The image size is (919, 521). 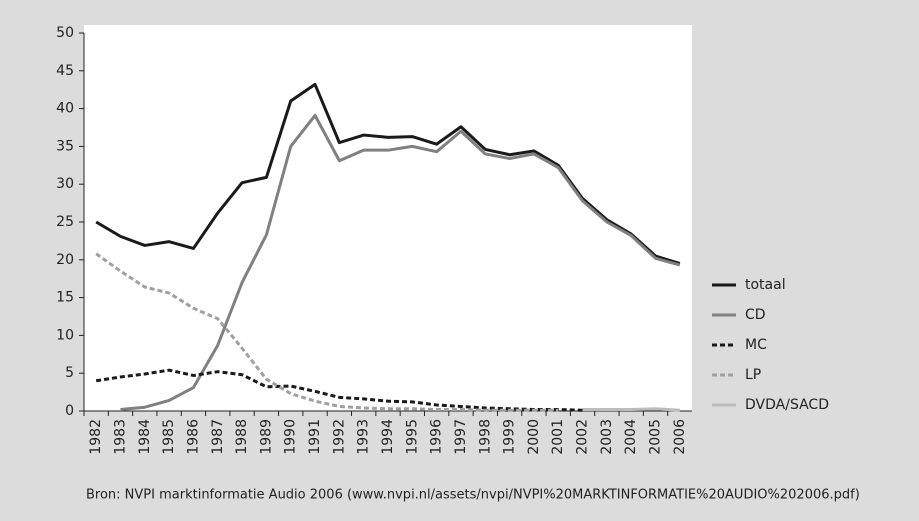 I want to click on x-tick-label: 1990, so click(x=291, y=437).